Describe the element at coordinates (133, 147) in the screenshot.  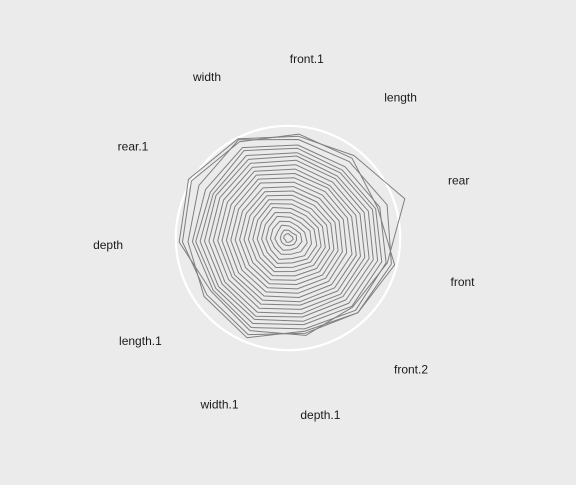
I see `axis-label-rear-1: rear.1` at that location.